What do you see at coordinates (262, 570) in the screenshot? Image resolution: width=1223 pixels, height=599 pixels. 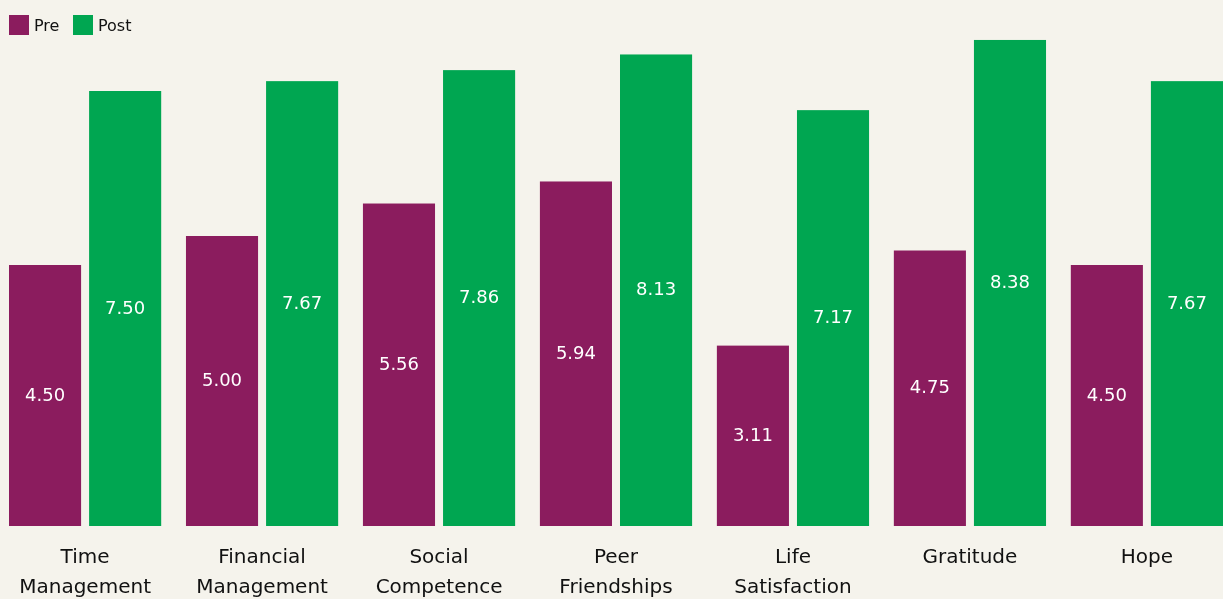 I see `x-tick-label: Financial Management` at bounding box center [262, 570].